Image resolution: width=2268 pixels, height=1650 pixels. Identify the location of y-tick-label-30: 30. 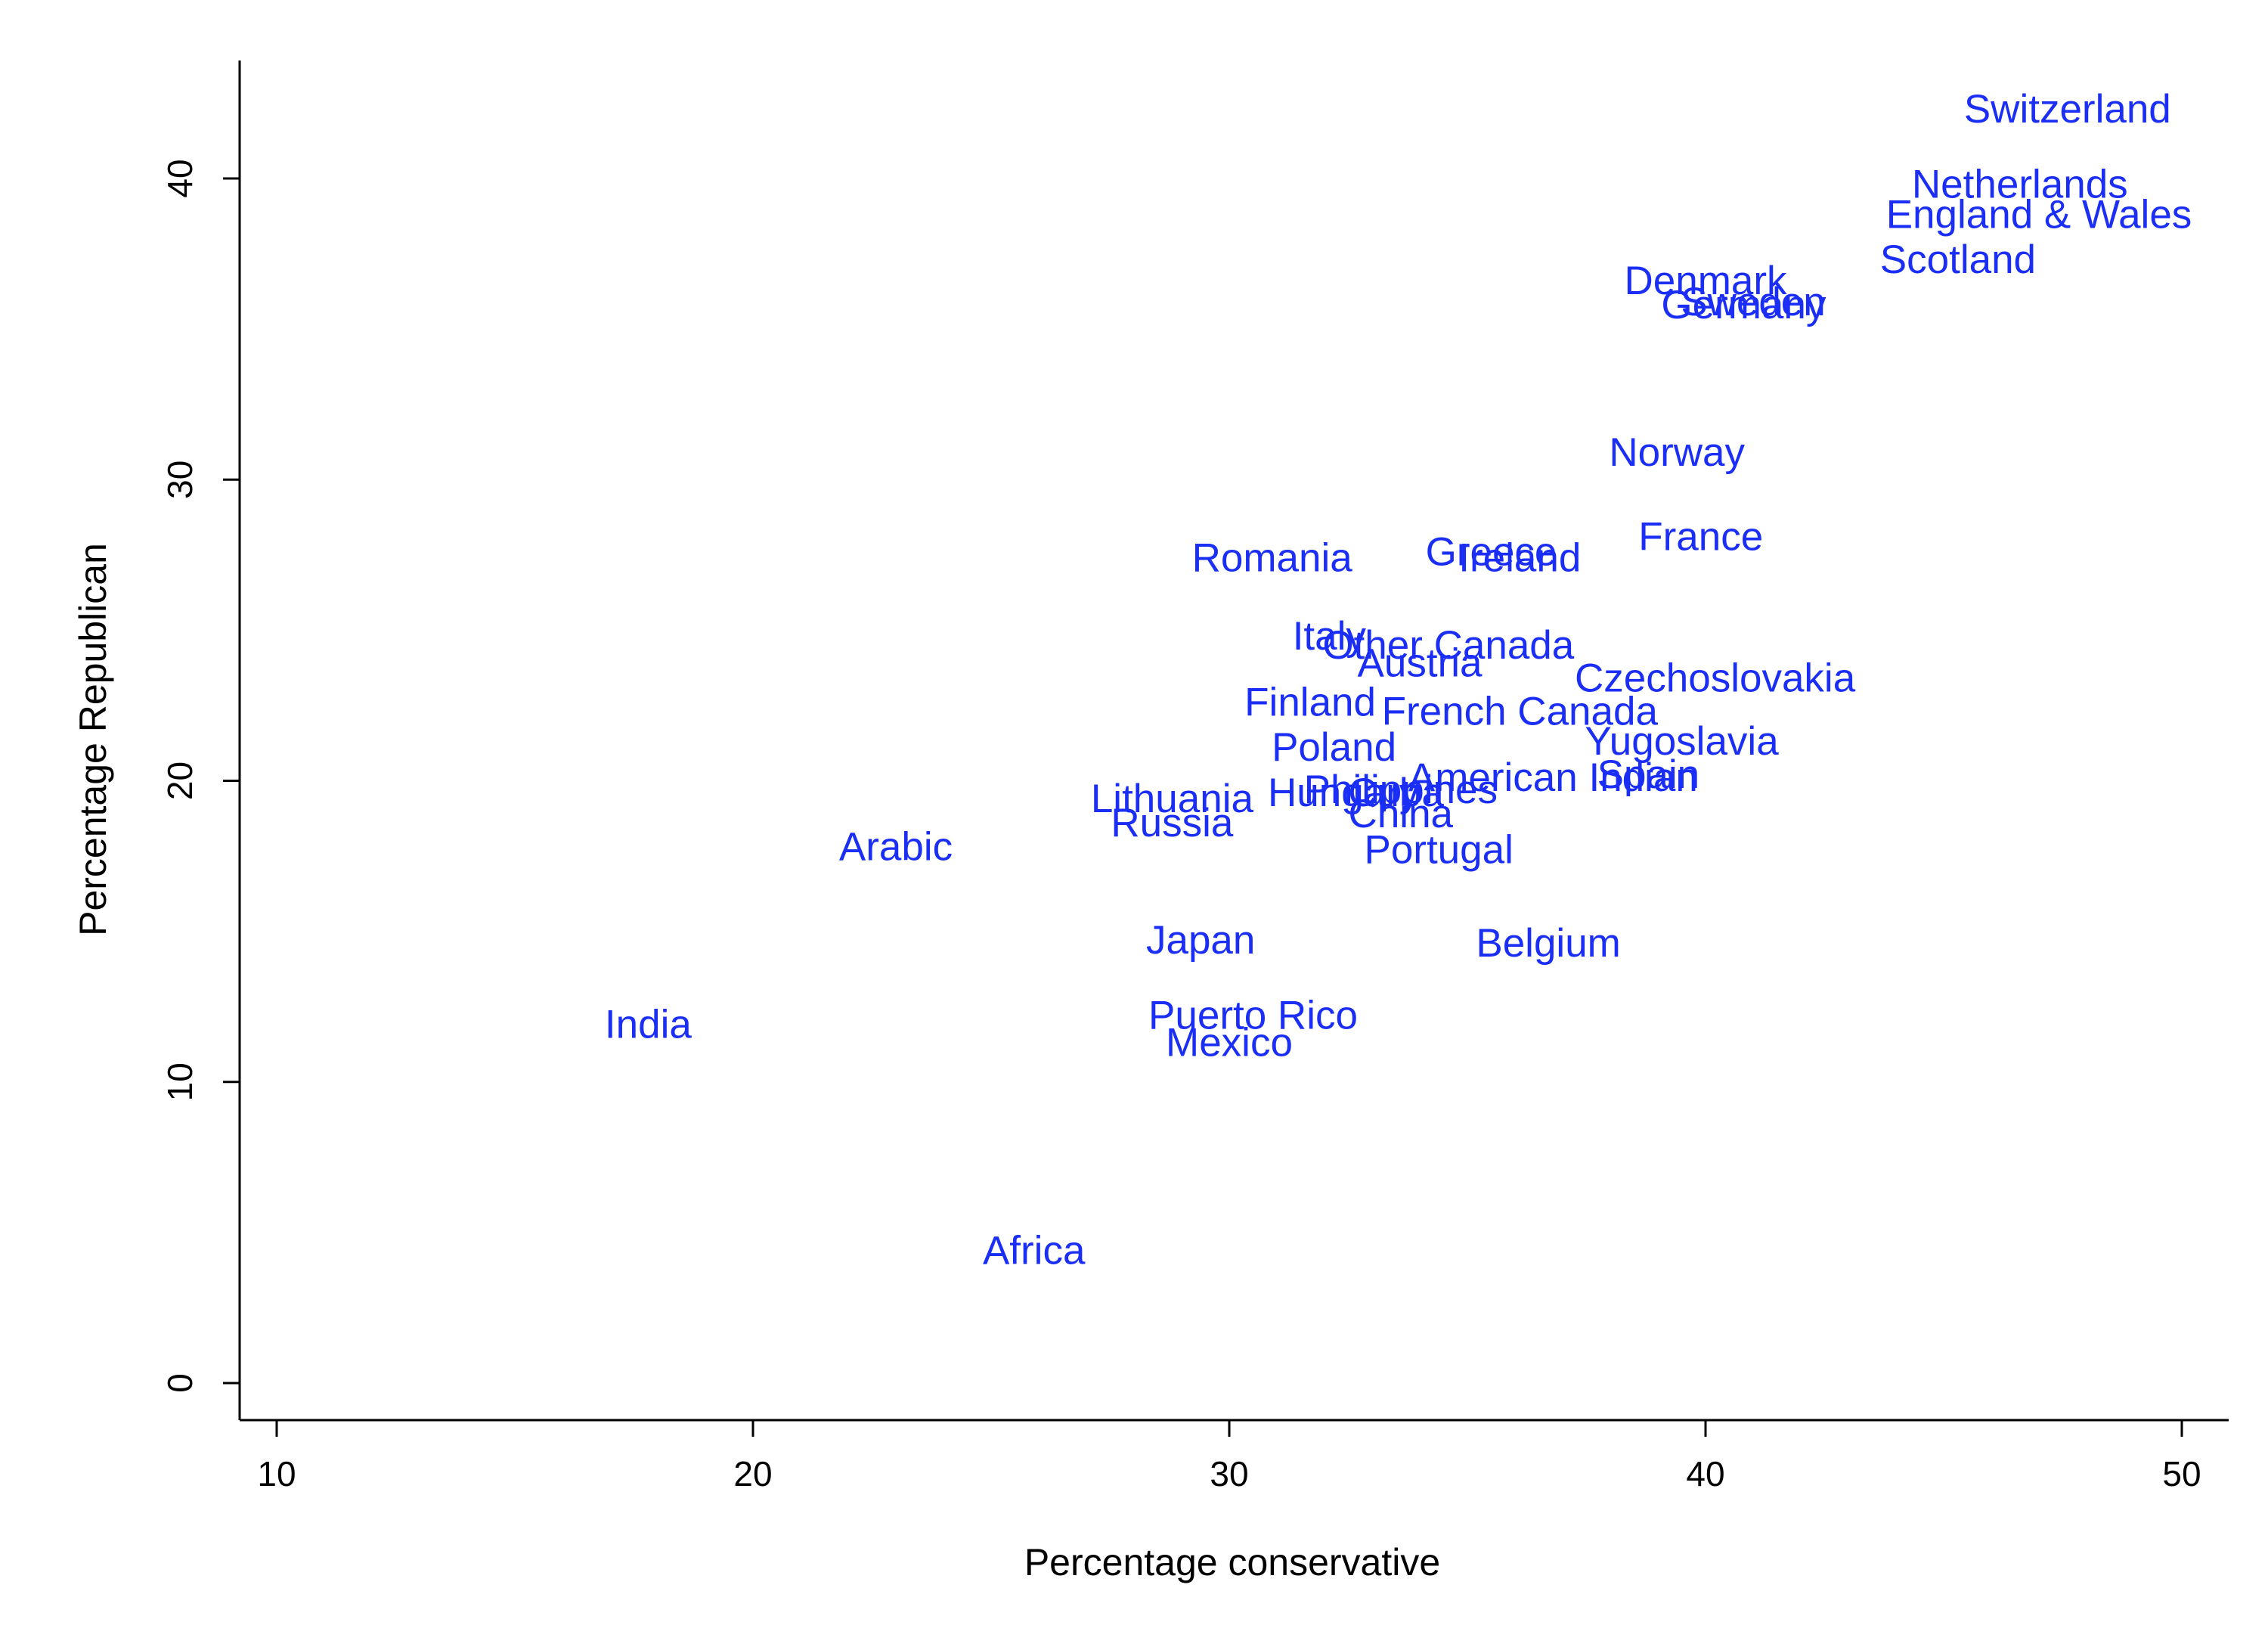
(180, 480).